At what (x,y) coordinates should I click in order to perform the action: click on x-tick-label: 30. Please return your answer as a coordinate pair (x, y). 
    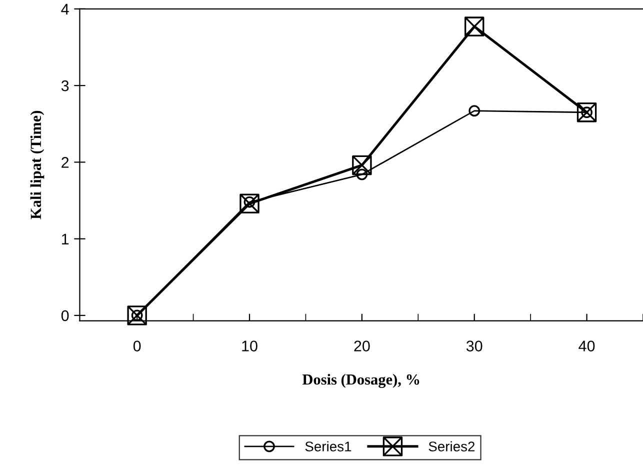
    Looking at the image, I should click on (474, 346).